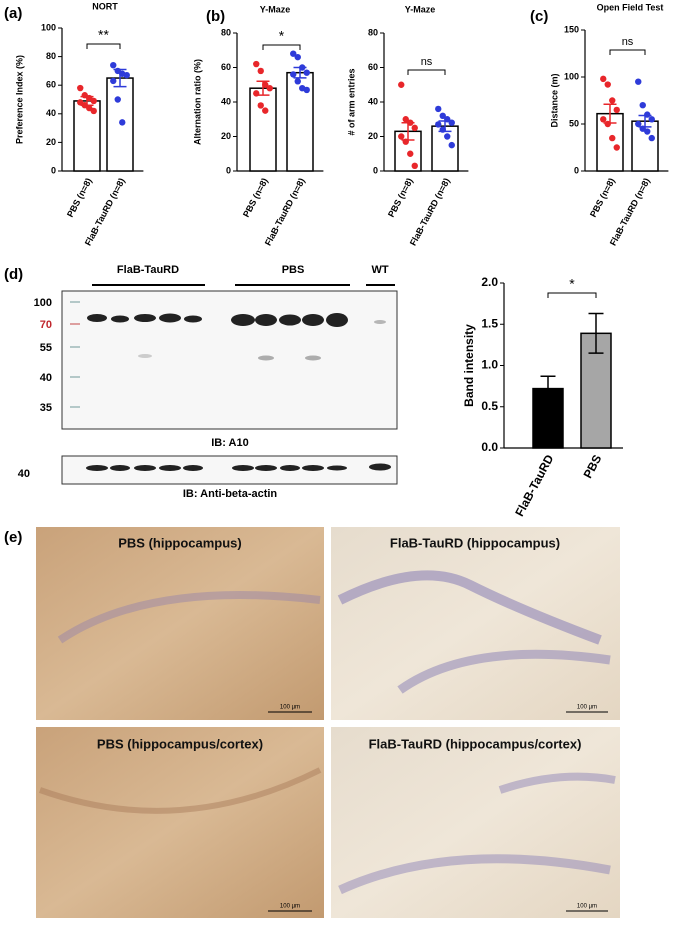 This screenshot has width=700, height=928. I want to click on y-tick-label: 1.0, so click(489, 365).